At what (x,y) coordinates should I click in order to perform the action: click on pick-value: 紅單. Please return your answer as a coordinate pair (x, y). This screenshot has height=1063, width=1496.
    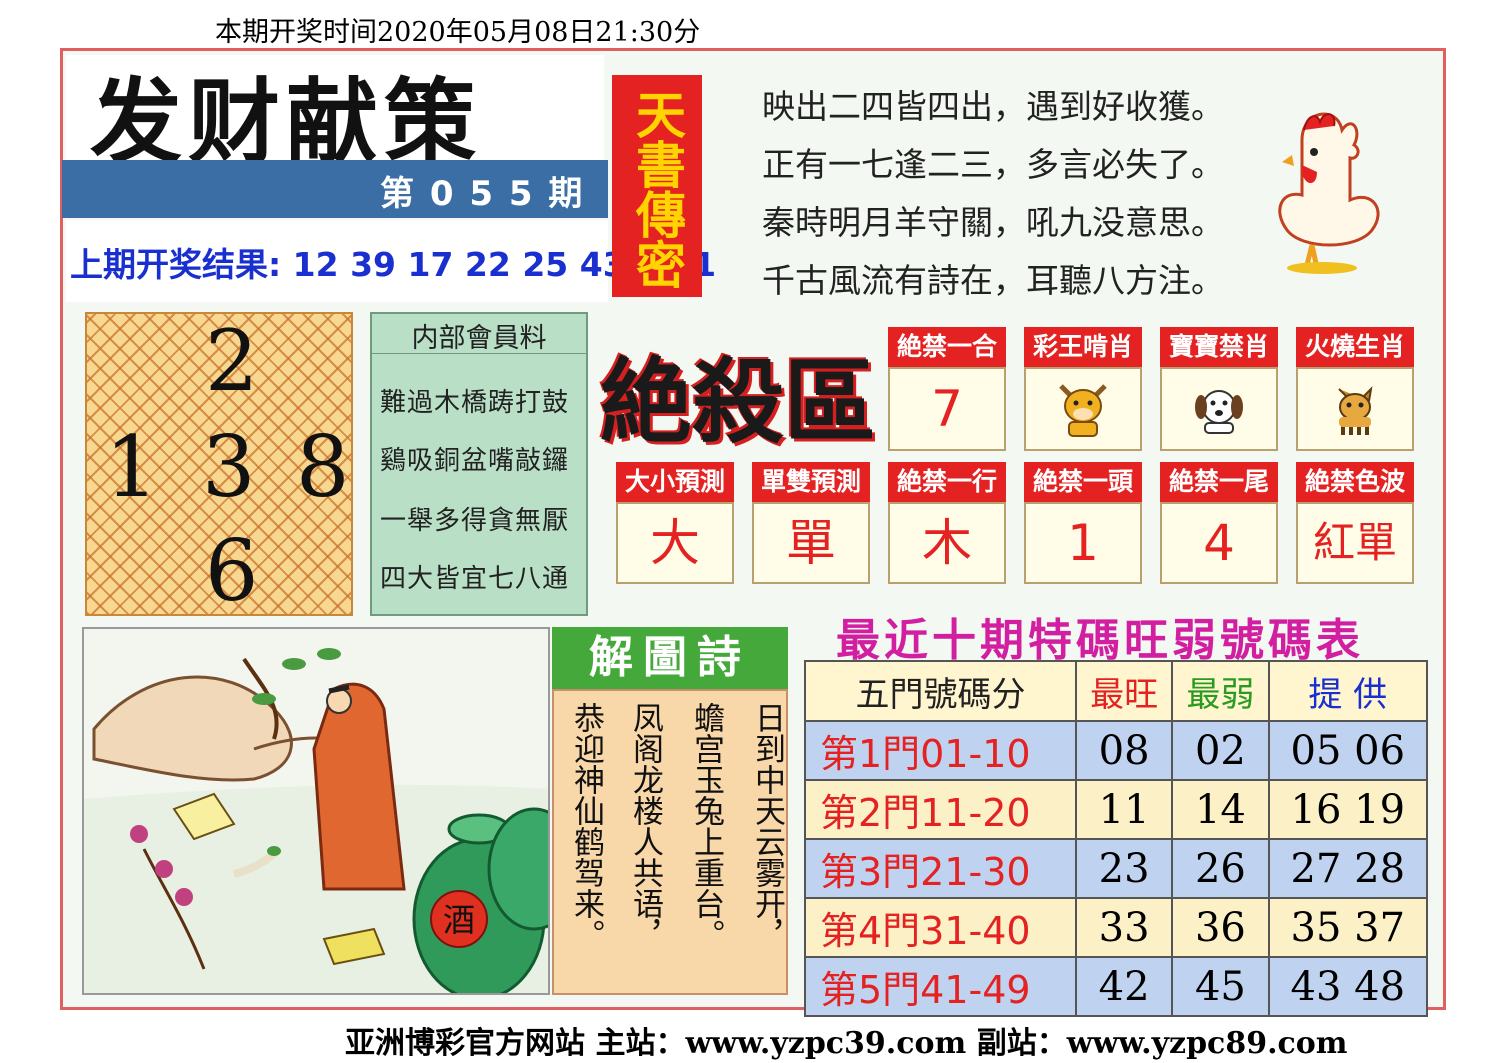
    Looking at the image, I should click on (1354, 542).